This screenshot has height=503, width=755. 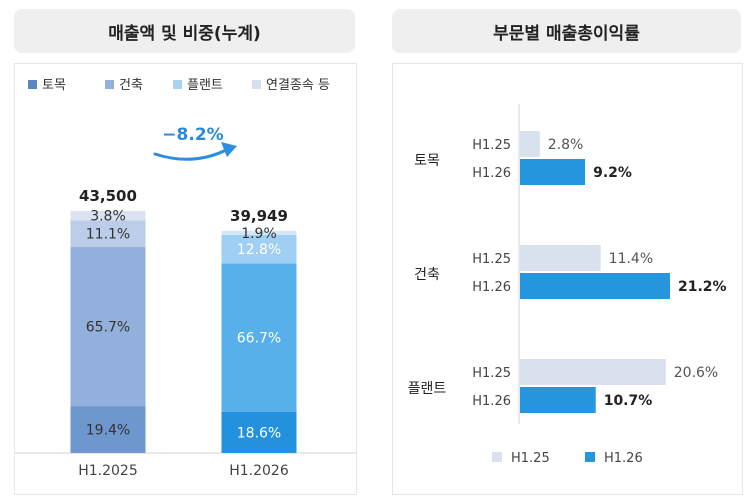 What do you see at coordinates (566, 145) in the screenshot?
I see `value-label-0-0: 2.8%` at bounding box center [566, 145].